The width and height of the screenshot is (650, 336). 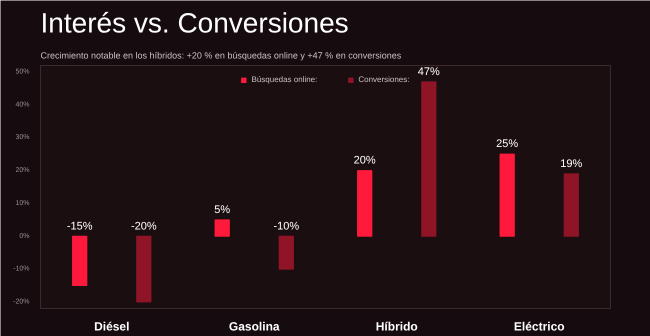 I want to click on x-tick-label: Híbrido, so click(x=397, y=327).